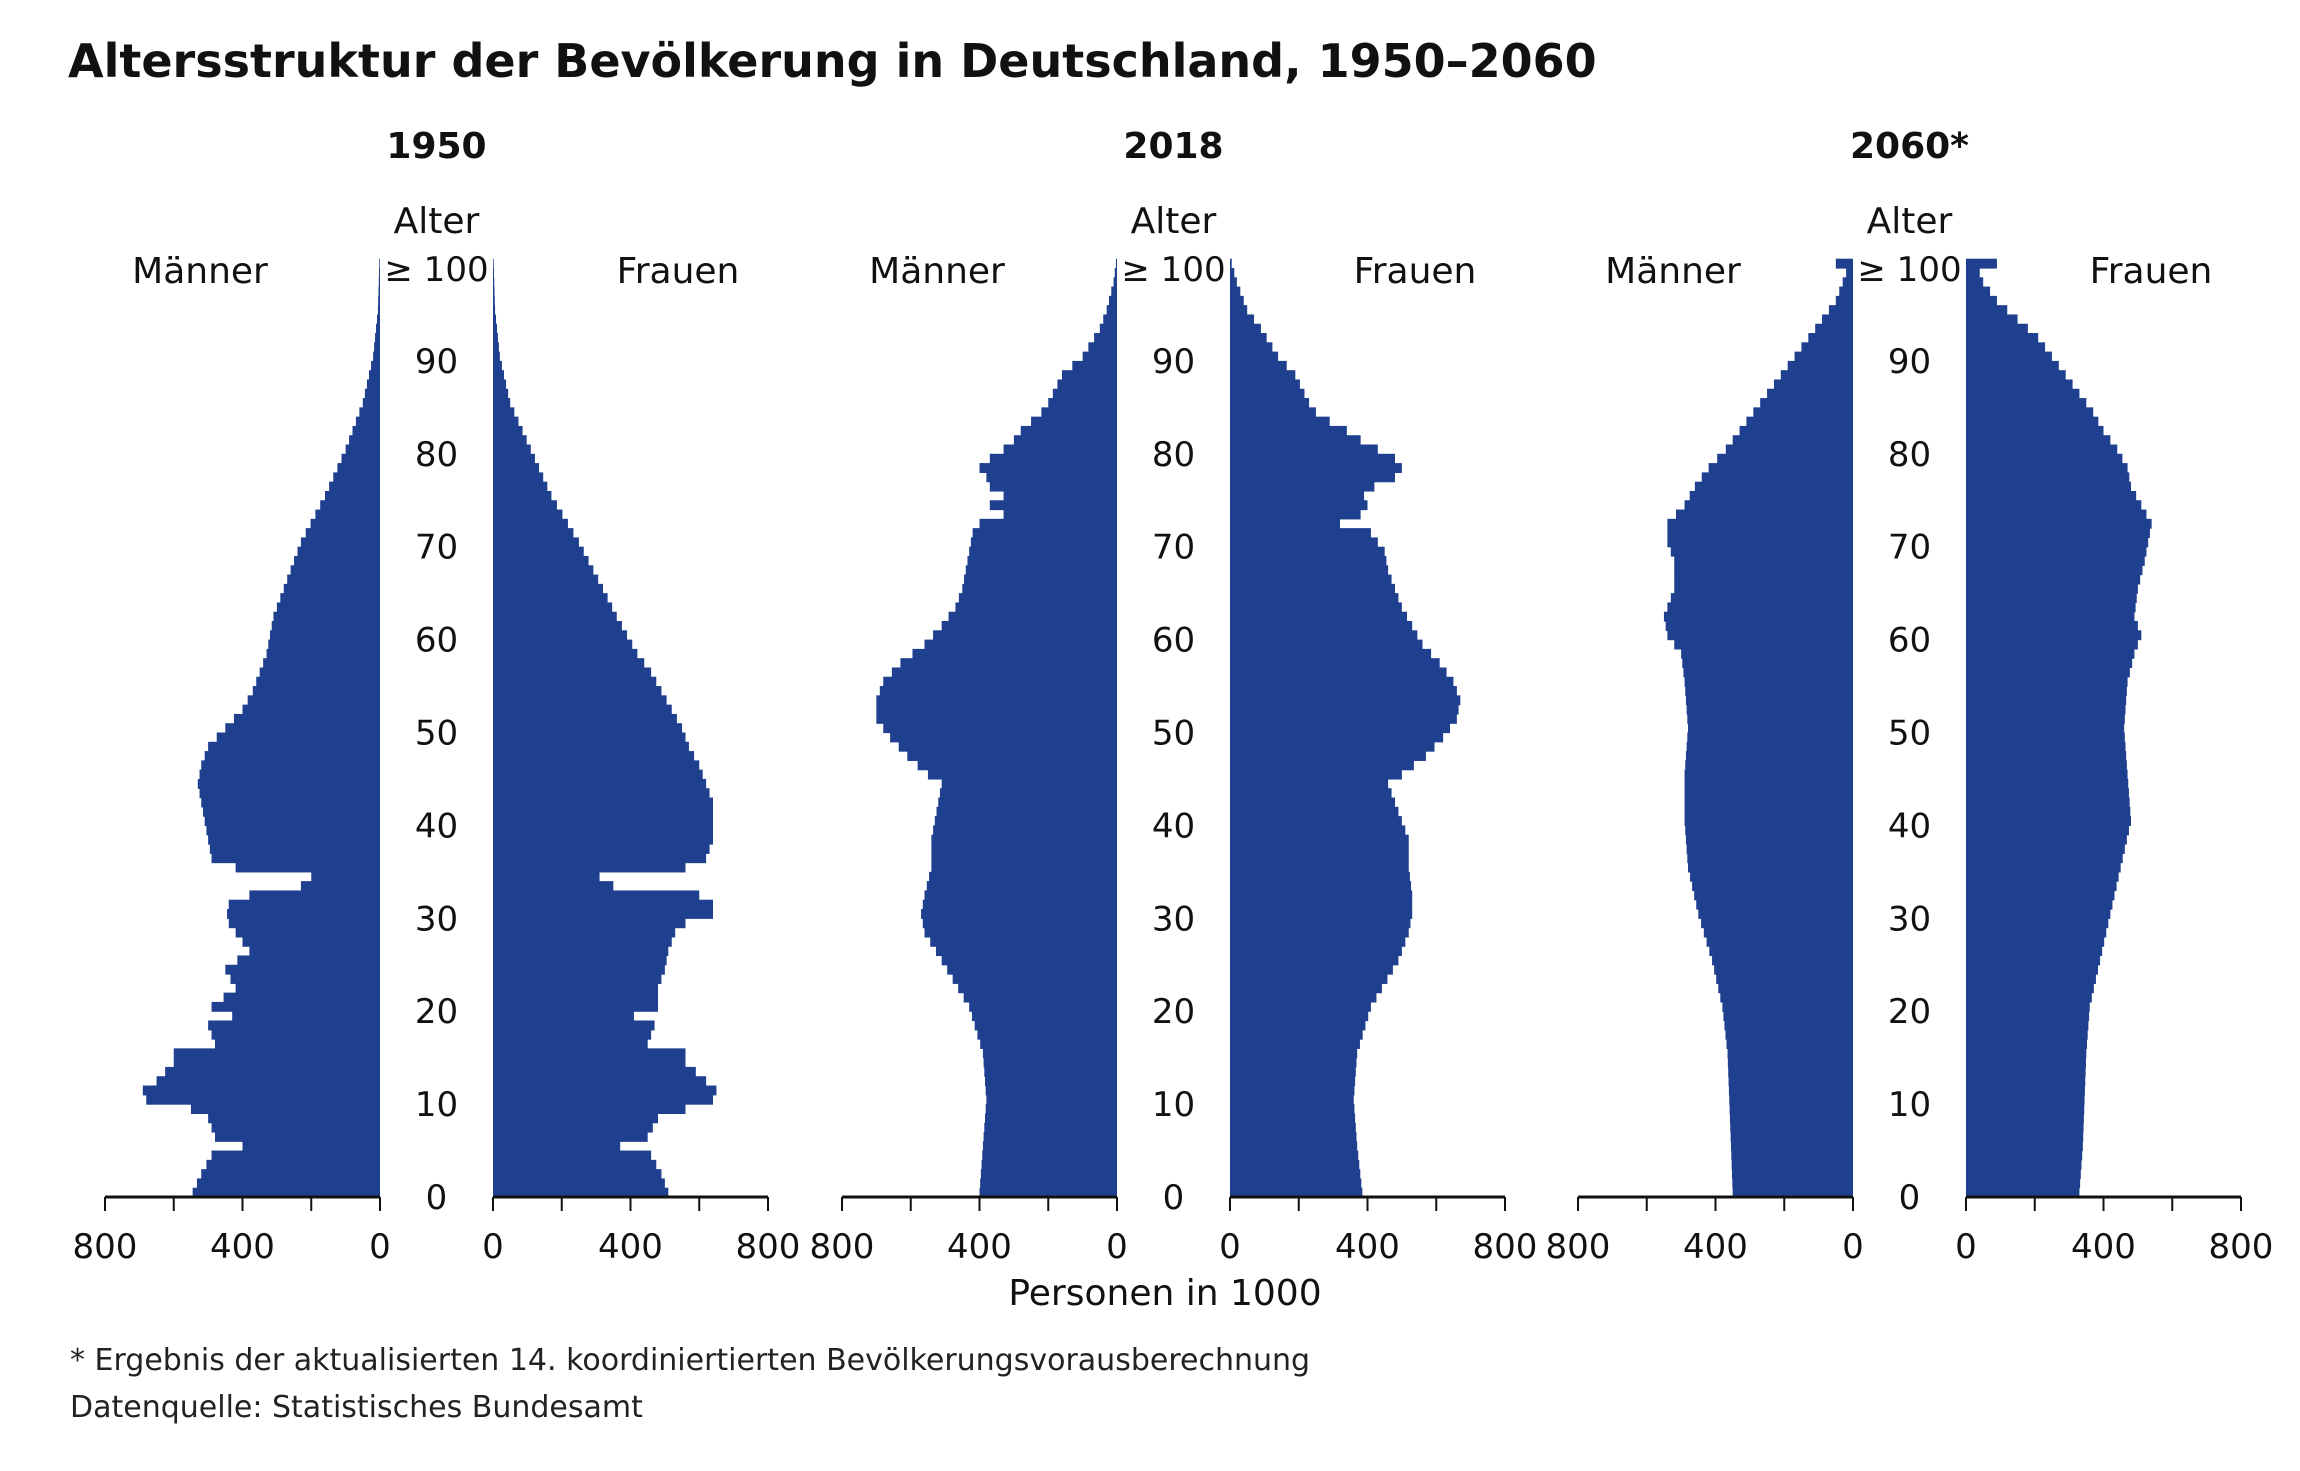  What do you see at coordinates (1909, 548) in the screenshot?
I see `age-tick-label: 70` at bounding box center [1909, 548].